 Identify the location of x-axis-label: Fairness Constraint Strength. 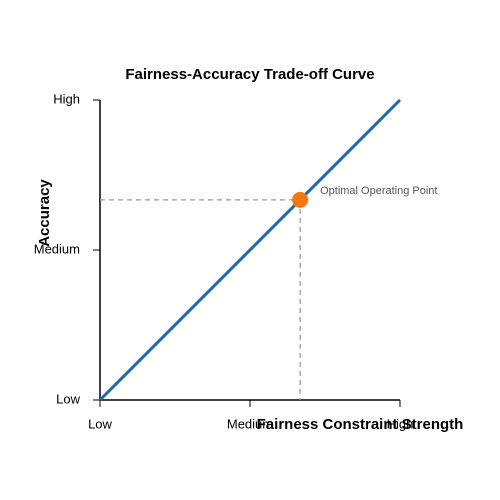
(360, 424).